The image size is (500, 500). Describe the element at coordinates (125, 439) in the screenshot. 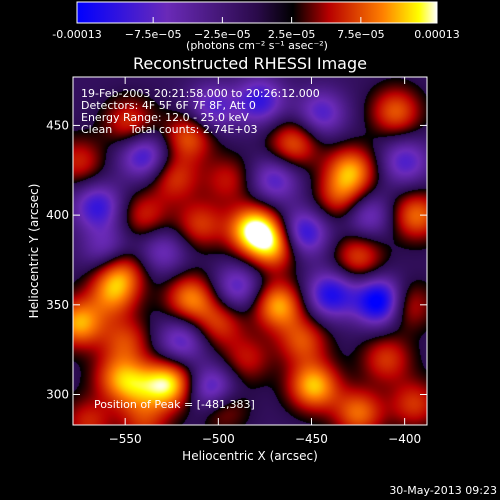

I see `x-tick-label: −550` at that location.